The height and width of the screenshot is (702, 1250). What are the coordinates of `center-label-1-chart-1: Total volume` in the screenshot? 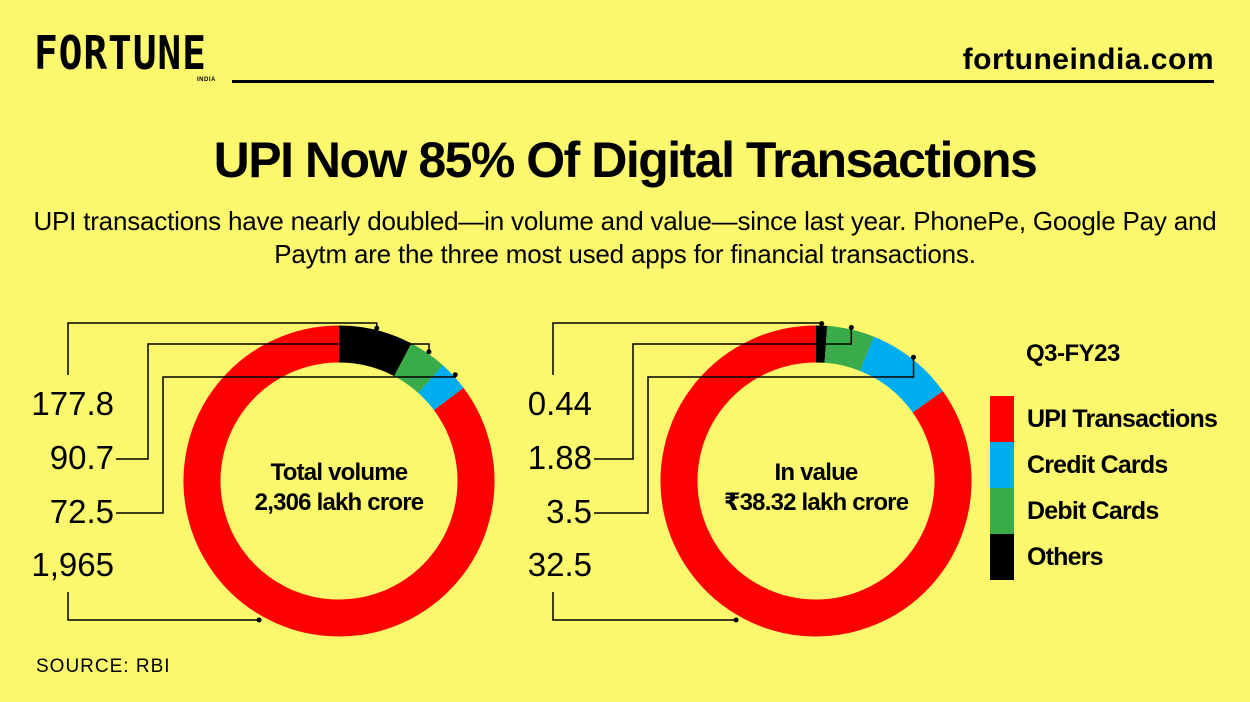 It's located at (339, 472).